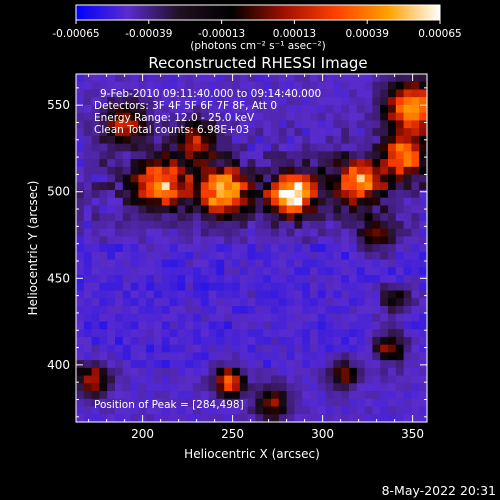  I want to click on annotation-time-range: 9-Feb-2010 09:11:40.000 to 09:14:40.000, so click(210, 94).